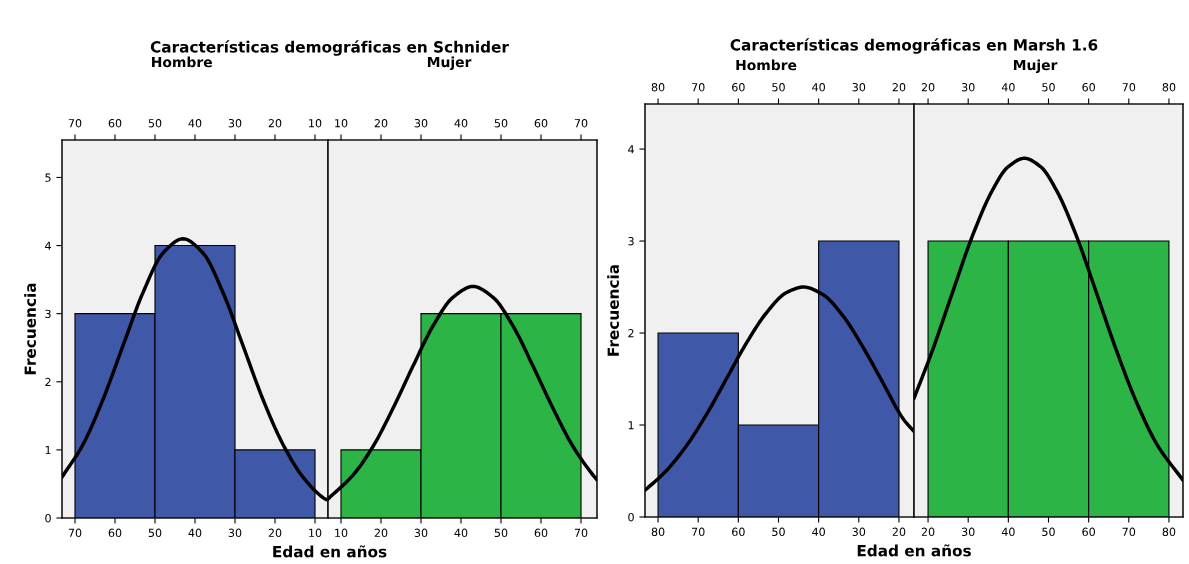 The height and width of the screenshot is (564, 1189). What do you see at coordinates (329, 48) in the screenshot?
I see `chart-title: Características demográficas en Schnider` at bounding box center [329, 48].